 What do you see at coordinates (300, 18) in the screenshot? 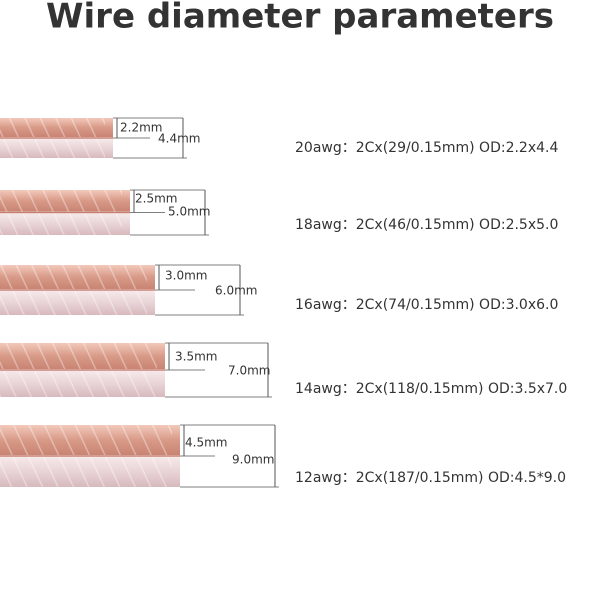
I see `title: Wire diameter parameters` at bounding box center [300, 18].